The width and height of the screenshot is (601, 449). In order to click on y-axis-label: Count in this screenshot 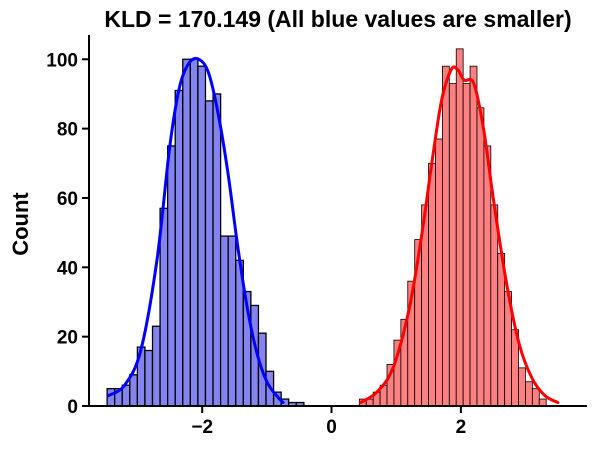, I will do `click(20, 224)`.